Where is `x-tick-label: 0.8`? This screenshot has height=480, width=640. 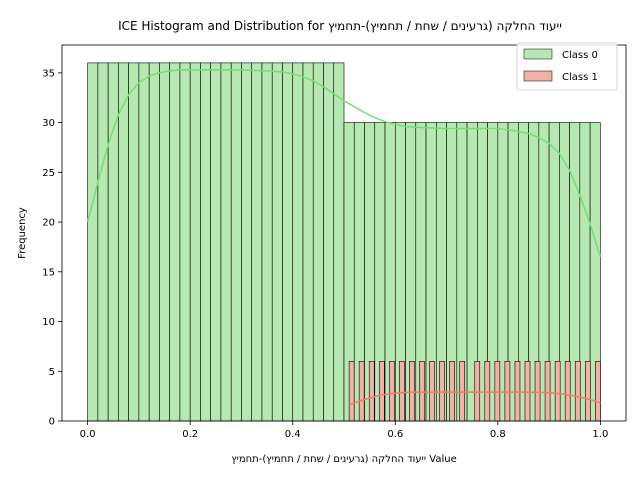
x-tick-label: 0.8 is located at coordinates (498, 434).